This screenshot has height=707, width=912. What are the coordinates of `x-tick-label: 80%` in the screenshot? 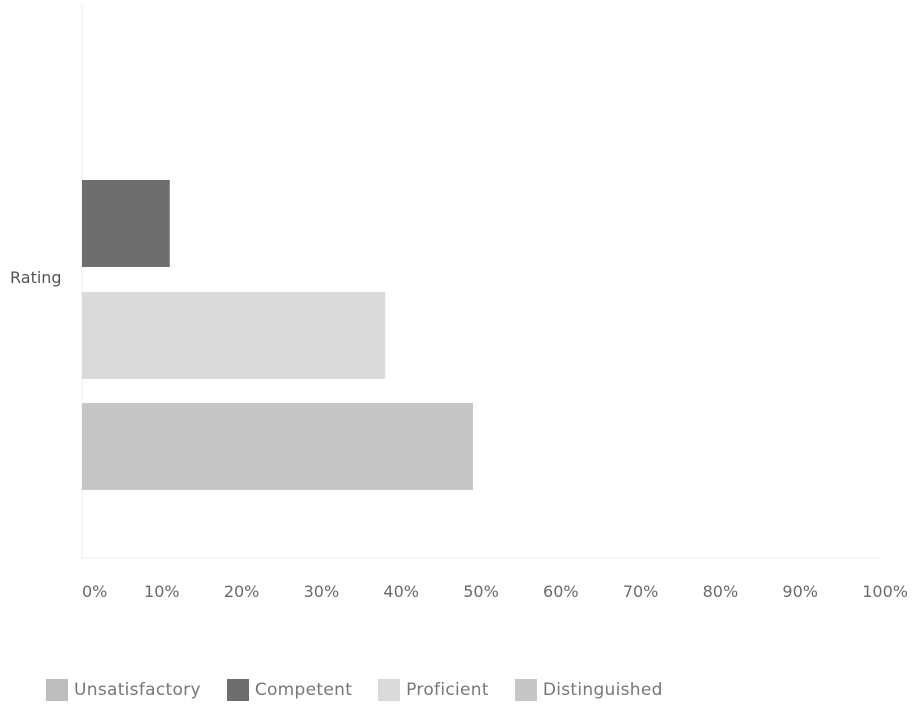 It's located at (721, 591).